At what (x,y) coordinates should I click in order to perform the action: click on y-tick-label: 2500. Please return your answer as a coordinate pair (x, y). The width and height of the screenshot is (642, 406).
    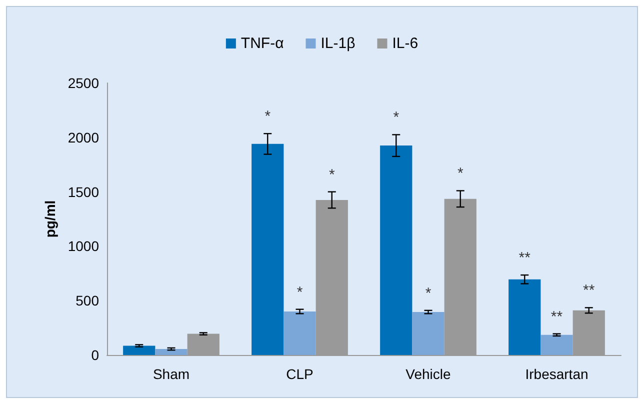
    Looking at the image, I should click on (84, 83).